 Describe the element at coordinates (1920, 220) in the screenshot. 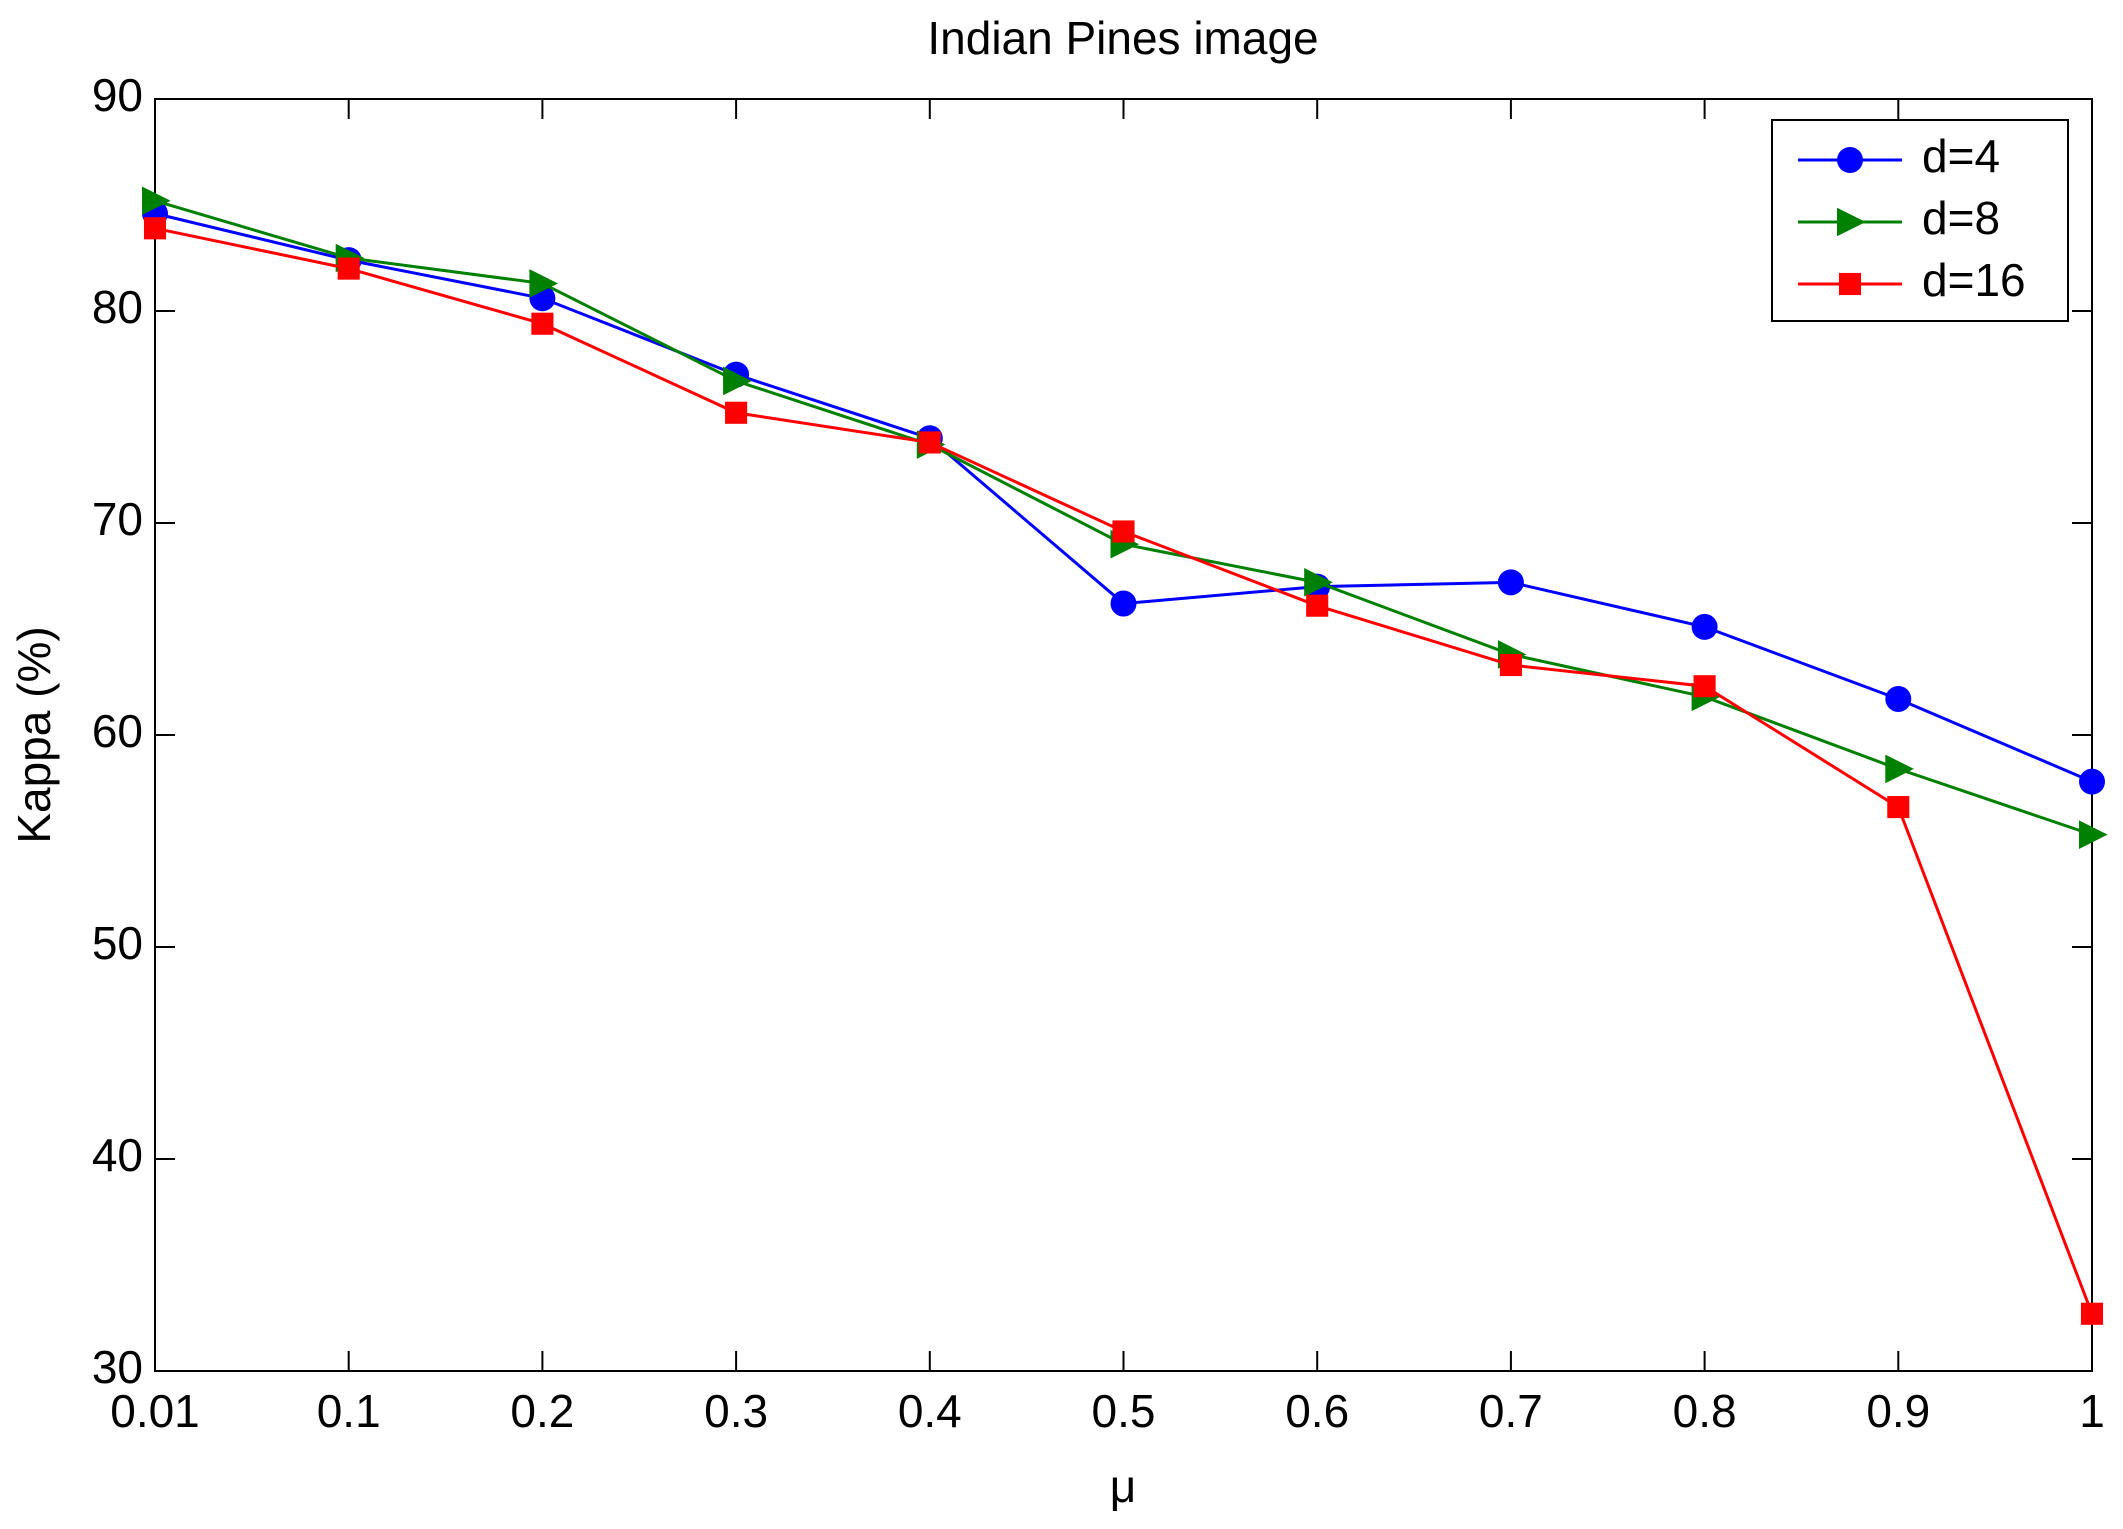

I see `legend: d=4 d=8 d=16` at that location.